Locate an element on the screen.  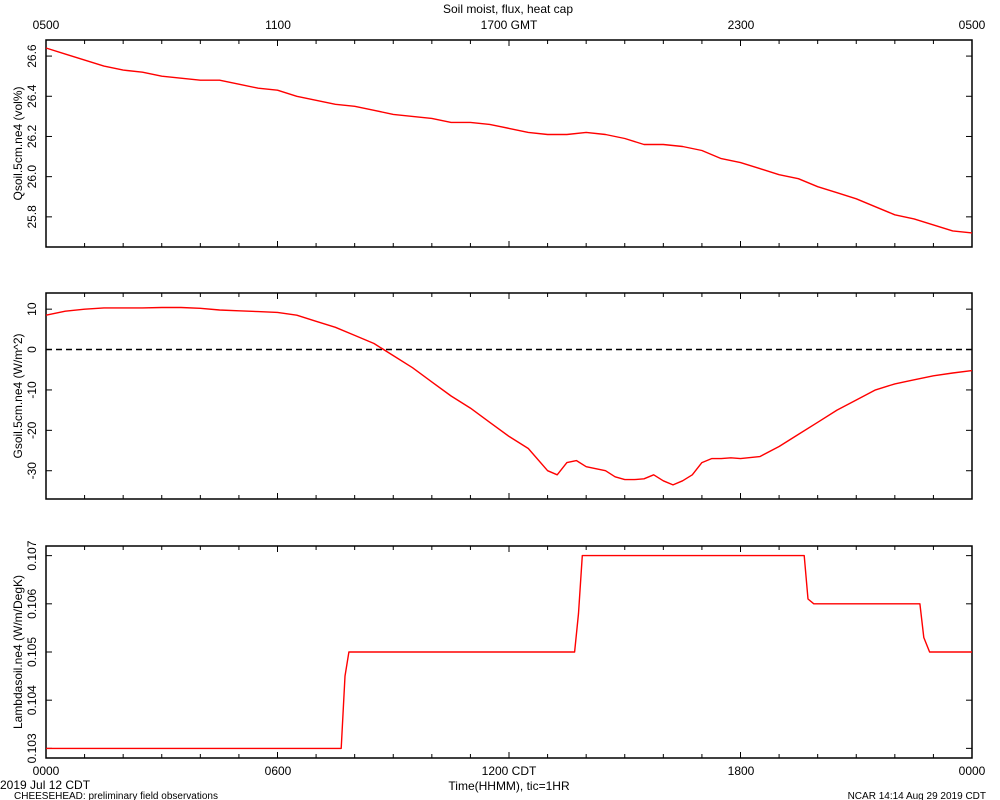
timestamp-label: NCAR 14:14 Aug 29 2019 CDT is located at coordinates (917, 795).